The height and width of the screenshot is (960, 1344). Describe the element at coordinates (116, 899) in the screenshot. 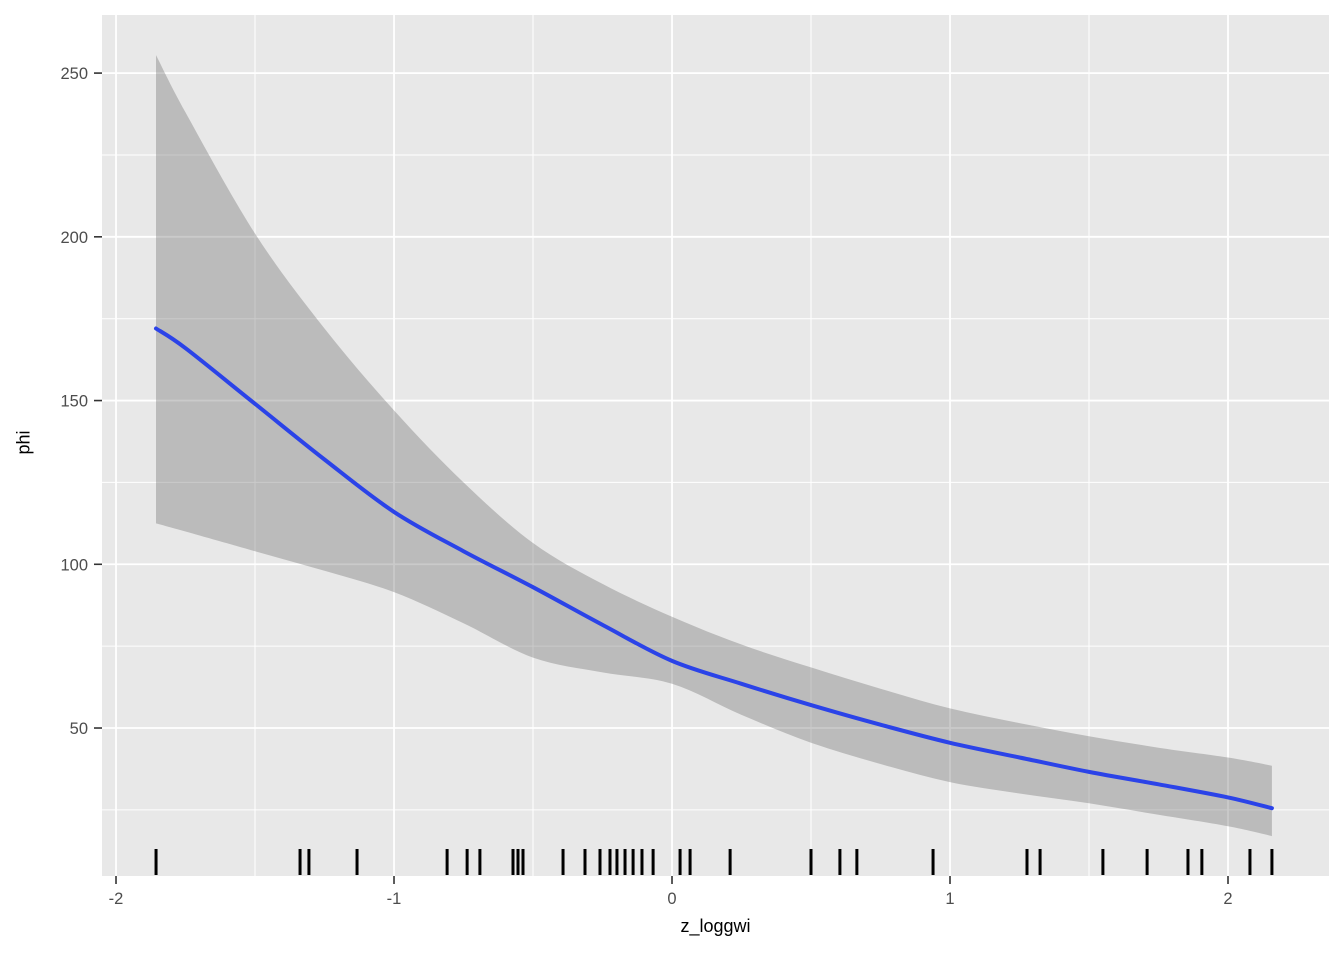

I see `svg-text: -2` at that location.